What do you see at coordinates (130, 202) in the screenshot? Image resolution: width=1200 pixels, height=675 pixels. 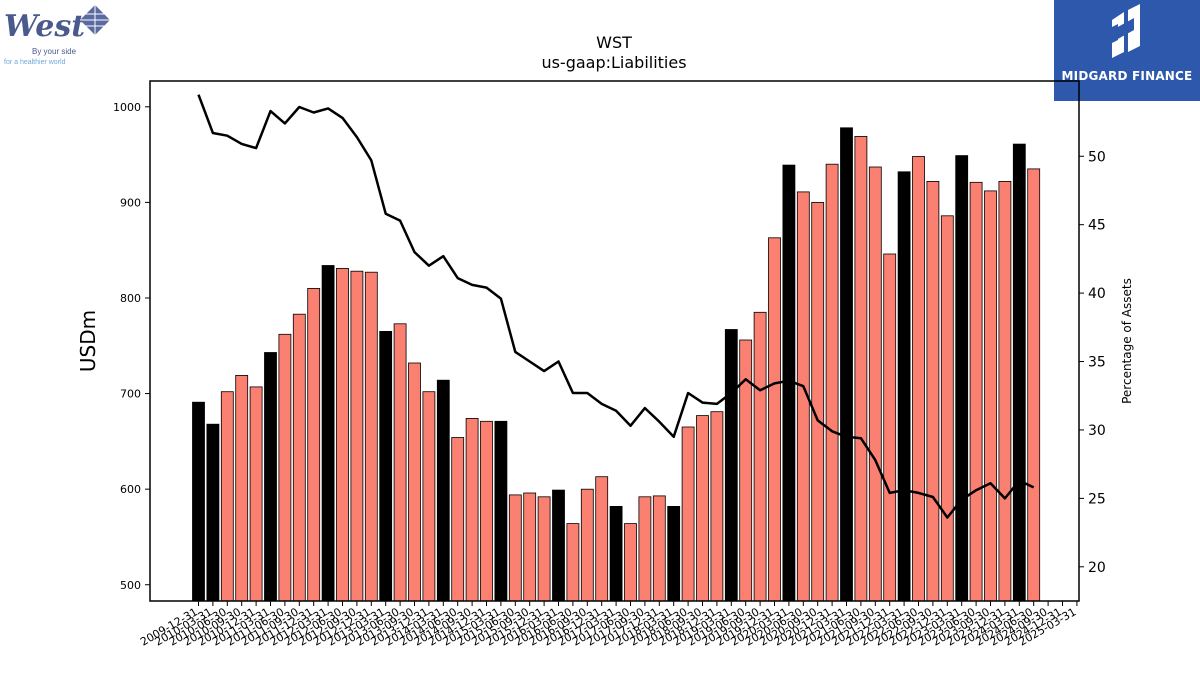 I see `y-tick-label: 900` at bounding box center [130, 202].